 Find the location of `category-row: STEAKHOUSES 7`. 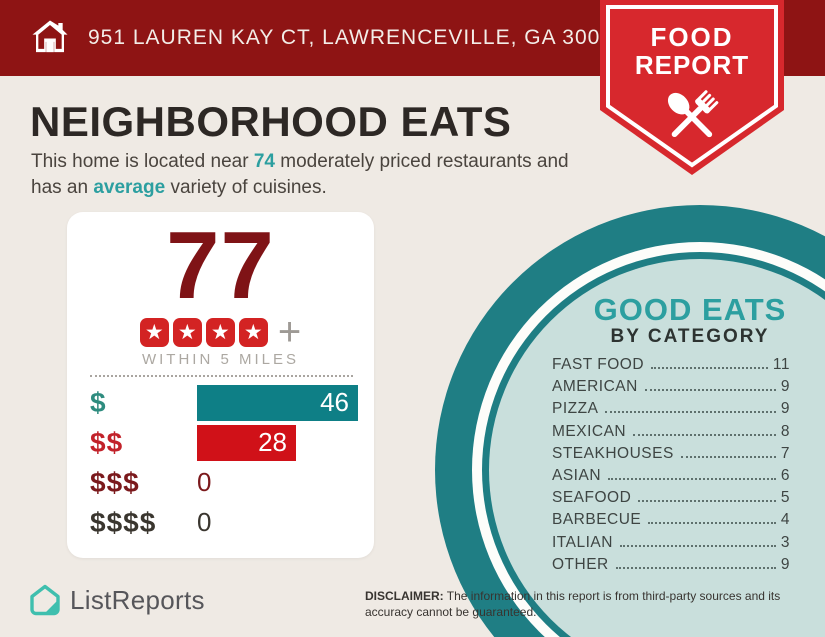

category-row: STEAKHOUSES 7 is located at coordinates (671, 456).